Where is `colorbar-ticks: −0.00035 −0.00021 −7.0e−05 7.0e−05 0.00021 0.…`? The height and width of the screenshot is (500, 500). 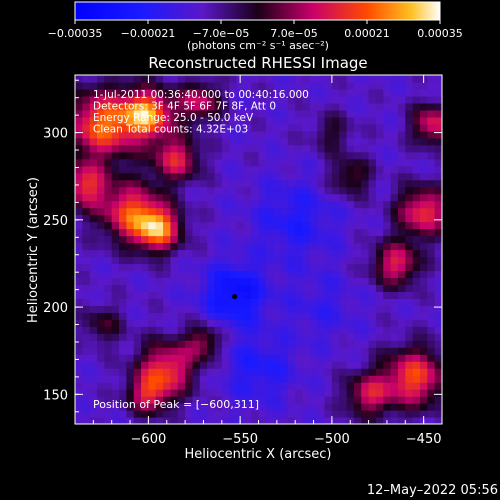
colorbar-ticks: −0.00035 −0.00021 −7.0e−05 7.0e−05 0.00021 0.… is located at coordinates (255, 30).